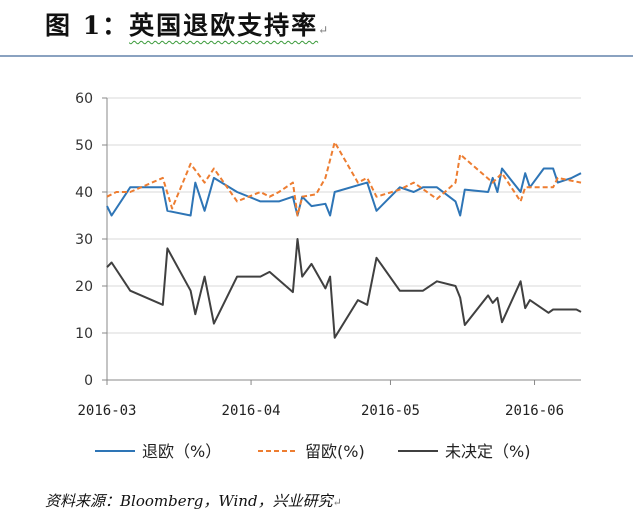 The width and height of the screenshot is (633, 519). Describe the element at coordinates (84, 334) in the screenshot. I see `y-tick-label: 10` at that location.